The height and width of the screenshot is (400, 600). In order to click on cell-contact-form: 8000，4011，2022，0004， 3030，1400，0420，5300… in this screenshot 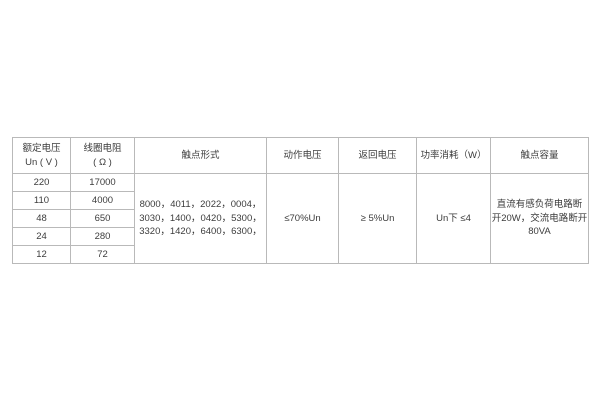, I will do `click(200, 218)`.